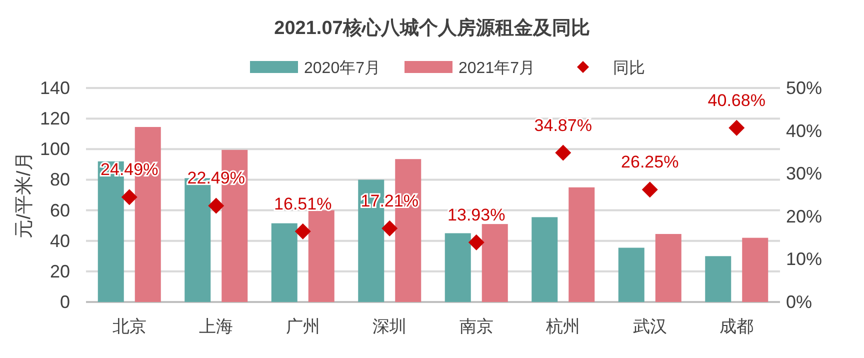 Image resolution: width=864 pixels, height=358 pixels. Describe the element at coordinates (65, 302) in the screenshot. I see `y-tick-label: 0` at that location.